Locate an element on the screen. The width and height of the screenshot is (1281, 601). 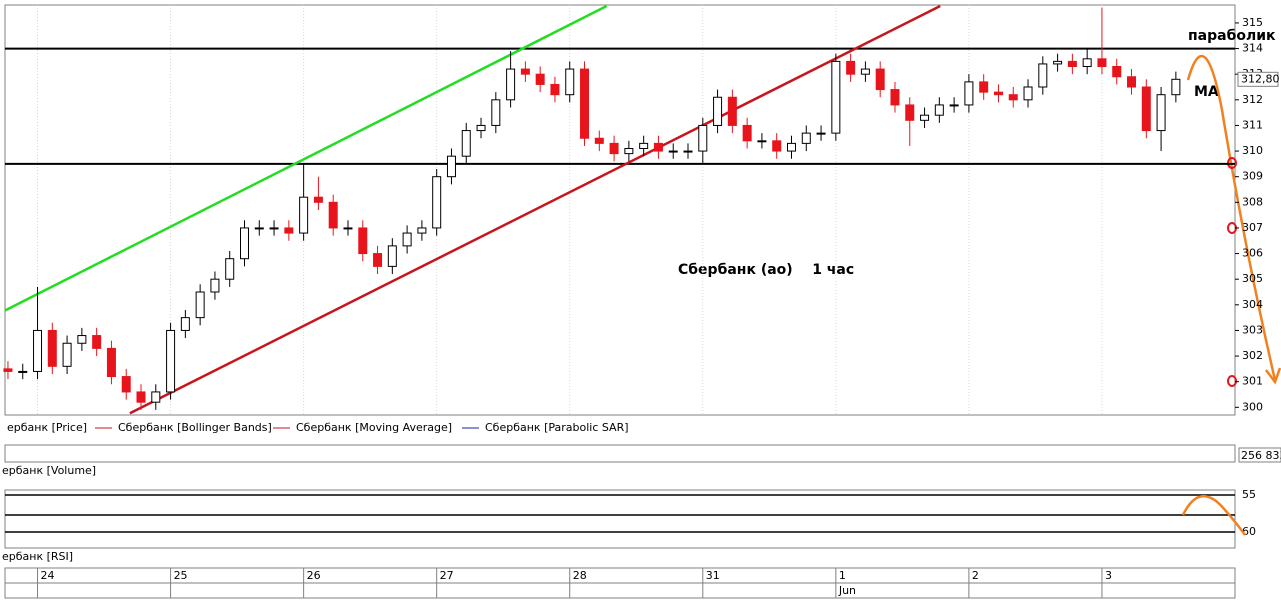
x-tick-label: 24 is located at coordinates (48, 575).